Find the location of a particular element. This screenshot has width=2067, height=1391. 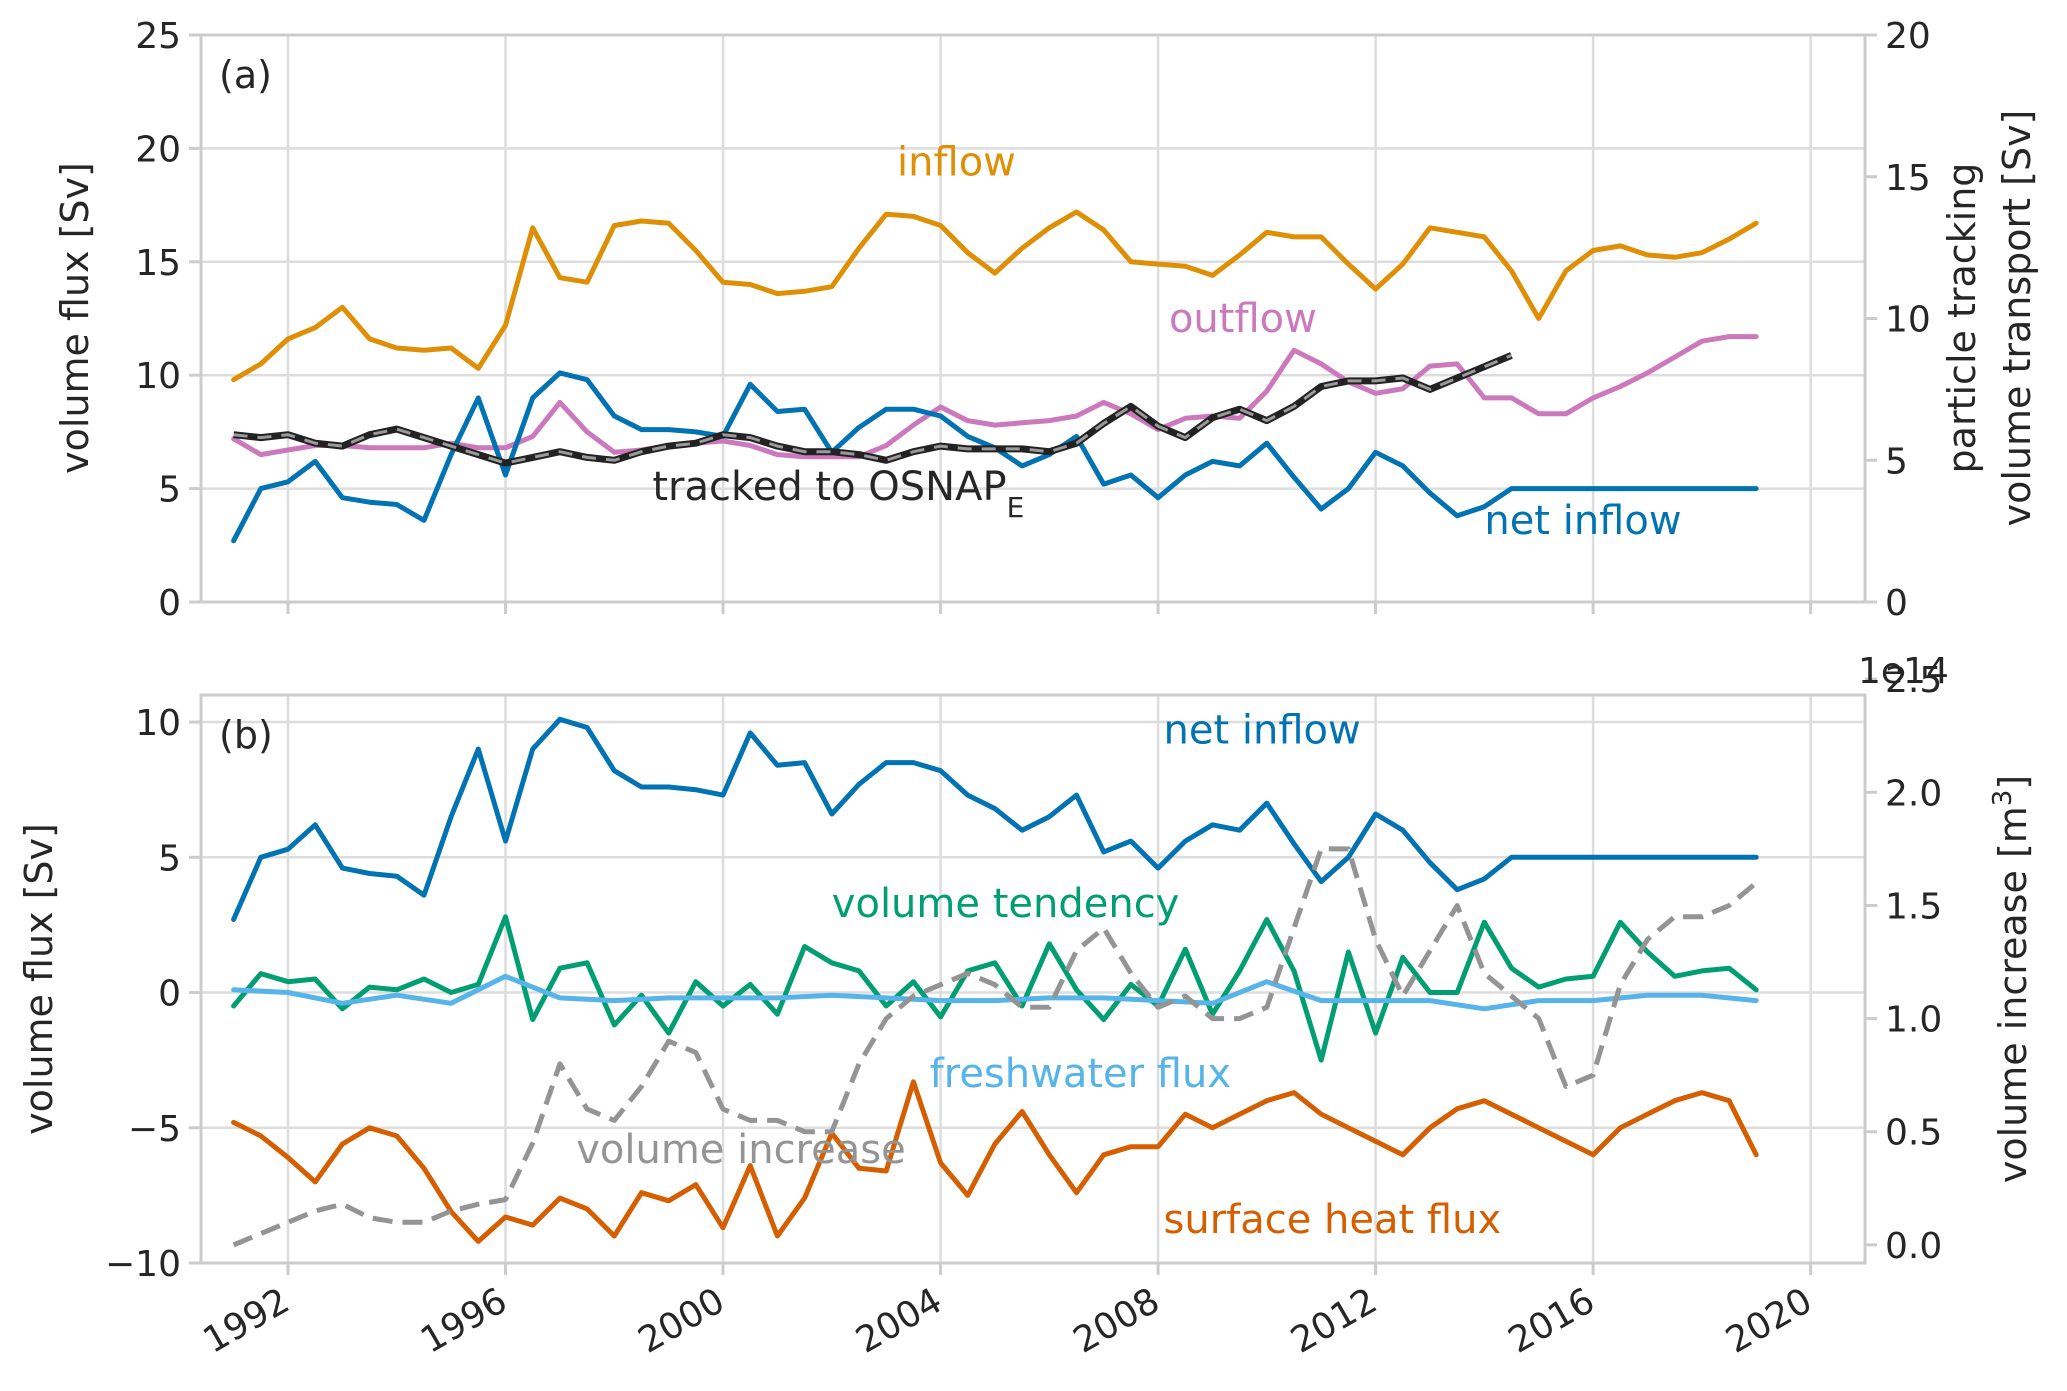

panel-b-series-net-inflow-label: net inflow is located at coordinates (1262, 731).